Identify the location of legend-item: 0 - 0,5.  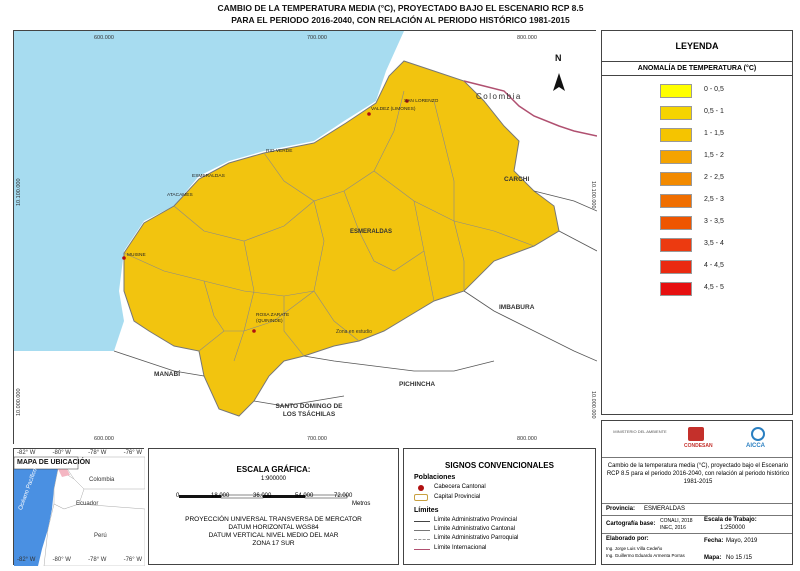
(720, 91).